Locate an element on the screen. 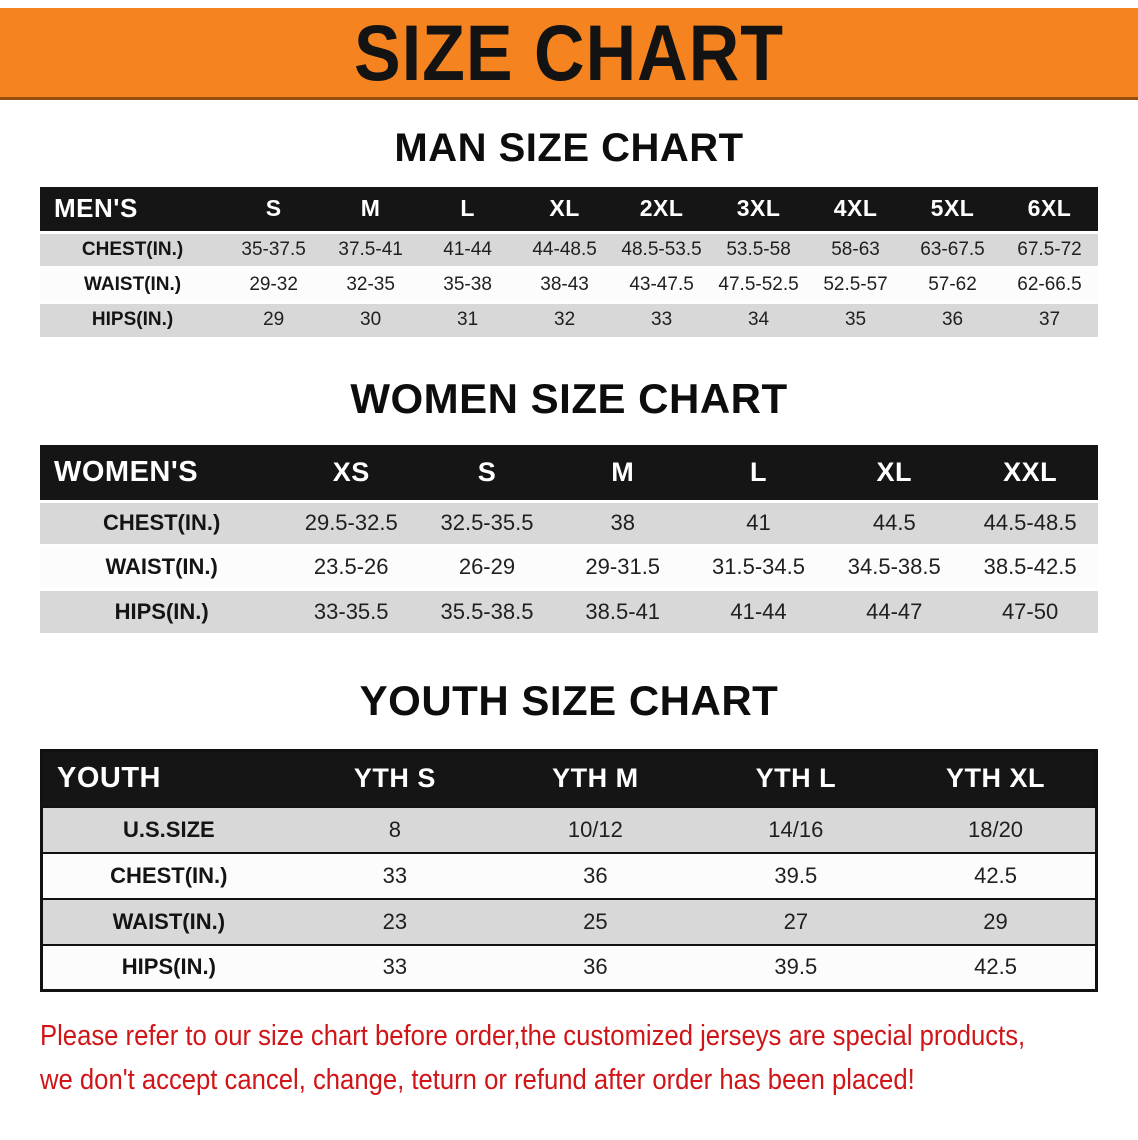 Image resolution: width=1138 pixels, height=1140 pixels. size-value-cell: 35-38 is located at coordinates (467, 284).